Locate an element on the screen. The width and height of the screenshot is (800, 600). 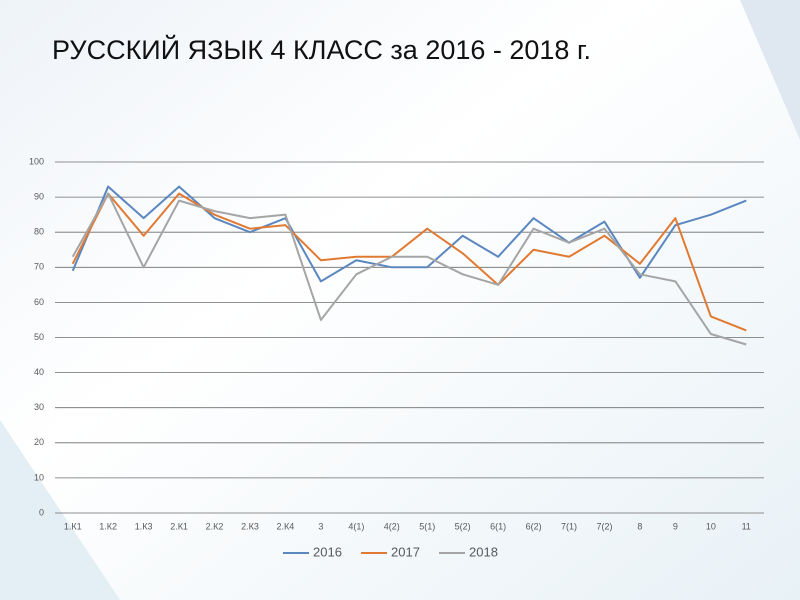
x-tick-label: 2.К4 is located at coordinates (286, 526).